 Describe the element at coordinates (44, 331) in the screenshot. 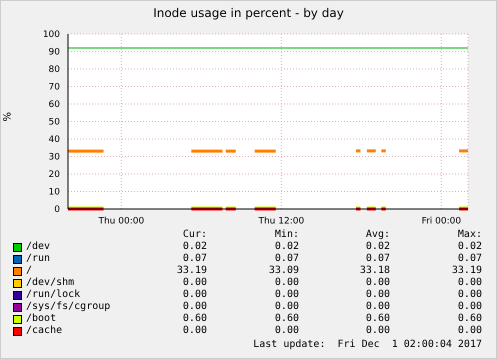

I see `legend-label: /cache` at that location.